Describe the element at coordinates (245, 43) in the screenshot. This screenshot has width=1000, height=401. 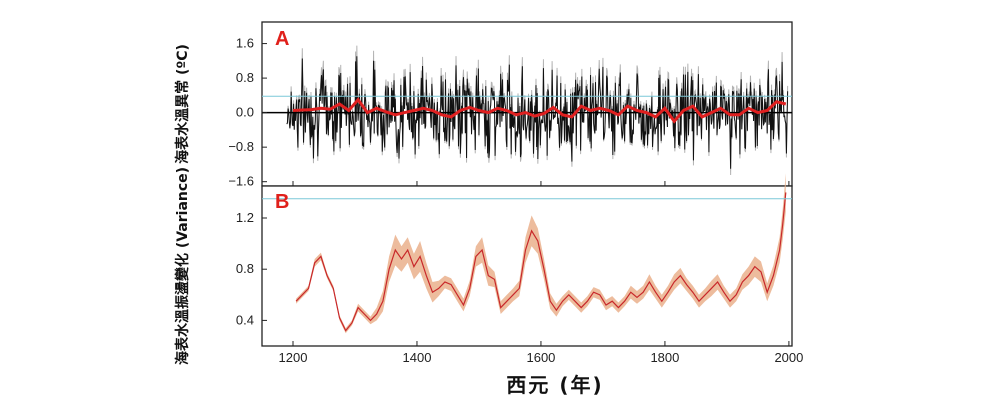
I see `panel-a-y-tick-label: 1.6` at that location.